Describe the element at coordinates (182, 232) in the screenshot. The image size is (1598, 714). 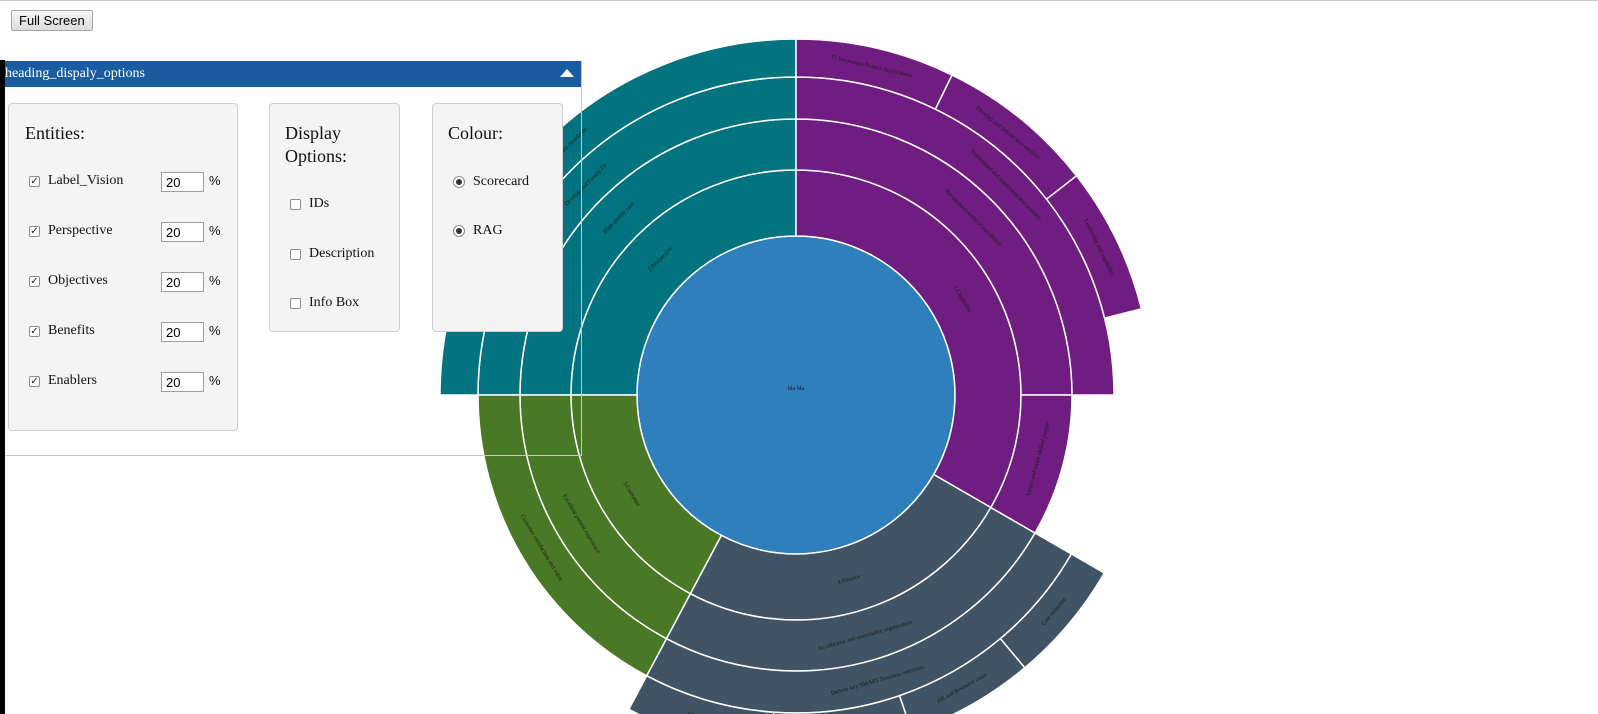
I see `perspective-percent-input` at that location.